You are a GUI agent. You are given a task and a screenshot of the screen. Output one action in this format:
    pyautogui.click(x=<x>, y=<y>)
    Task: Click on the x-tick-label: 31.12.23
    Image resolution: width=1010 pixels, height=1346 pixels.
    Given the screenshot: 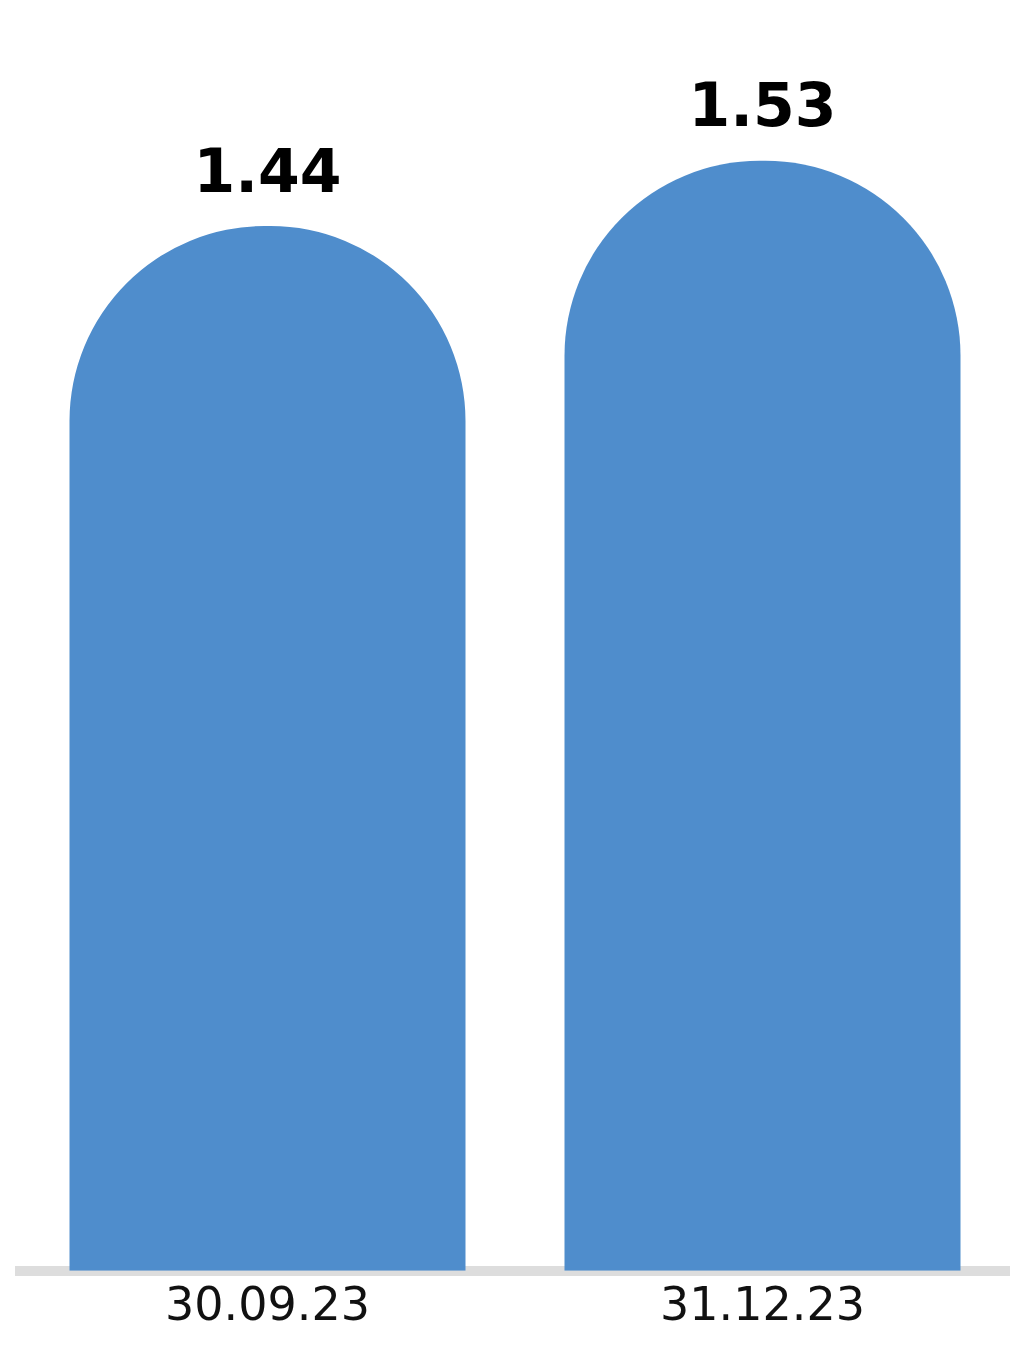 What is the action you would take?
    pyautogui.click(x=762, y=1304)
    